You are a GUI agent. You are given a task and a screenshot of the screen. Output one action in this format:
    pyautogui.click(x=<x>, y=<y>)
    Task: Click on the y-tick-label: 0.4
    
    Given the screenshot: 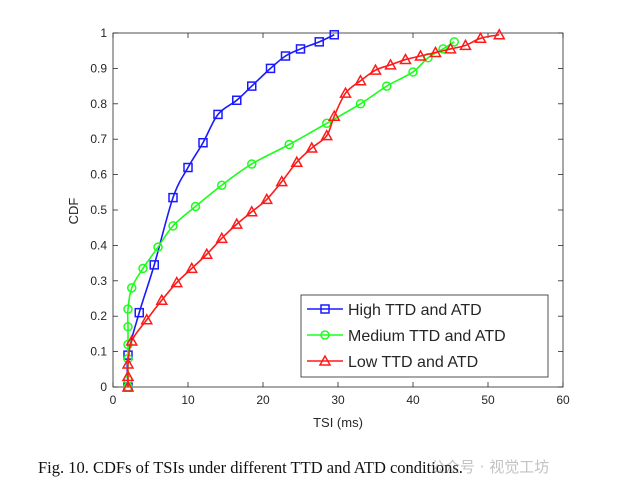 What is the action you would take?
    pyautogui.click(x=98, y=245)
    